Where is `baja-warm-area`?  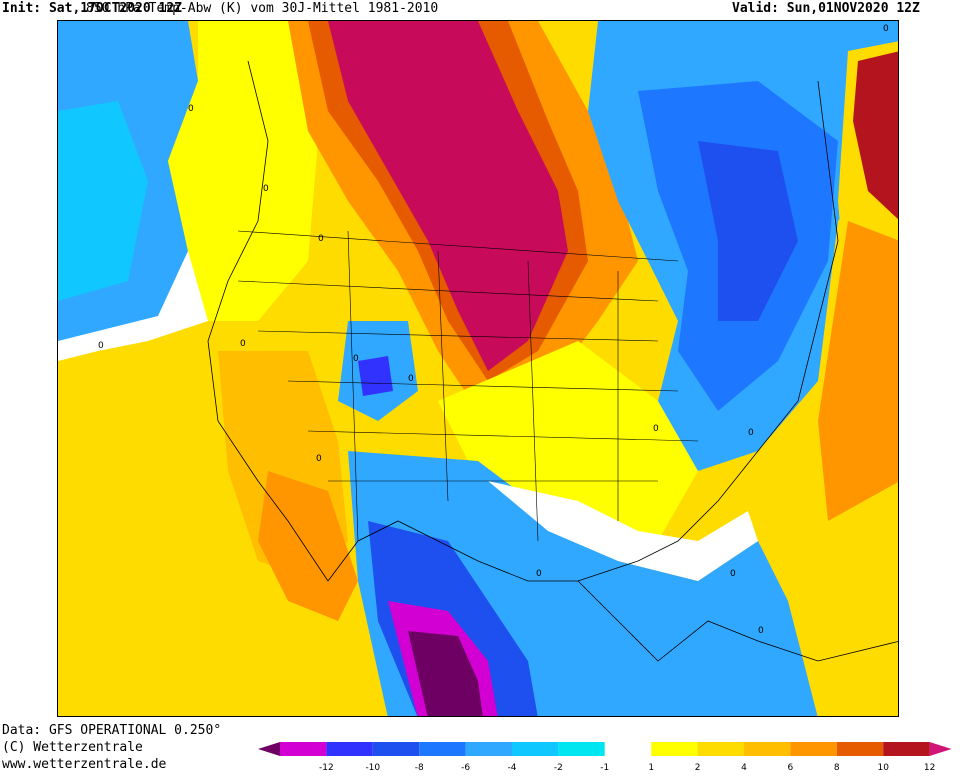
baja-warm-area is located at coordinates (308, 546).